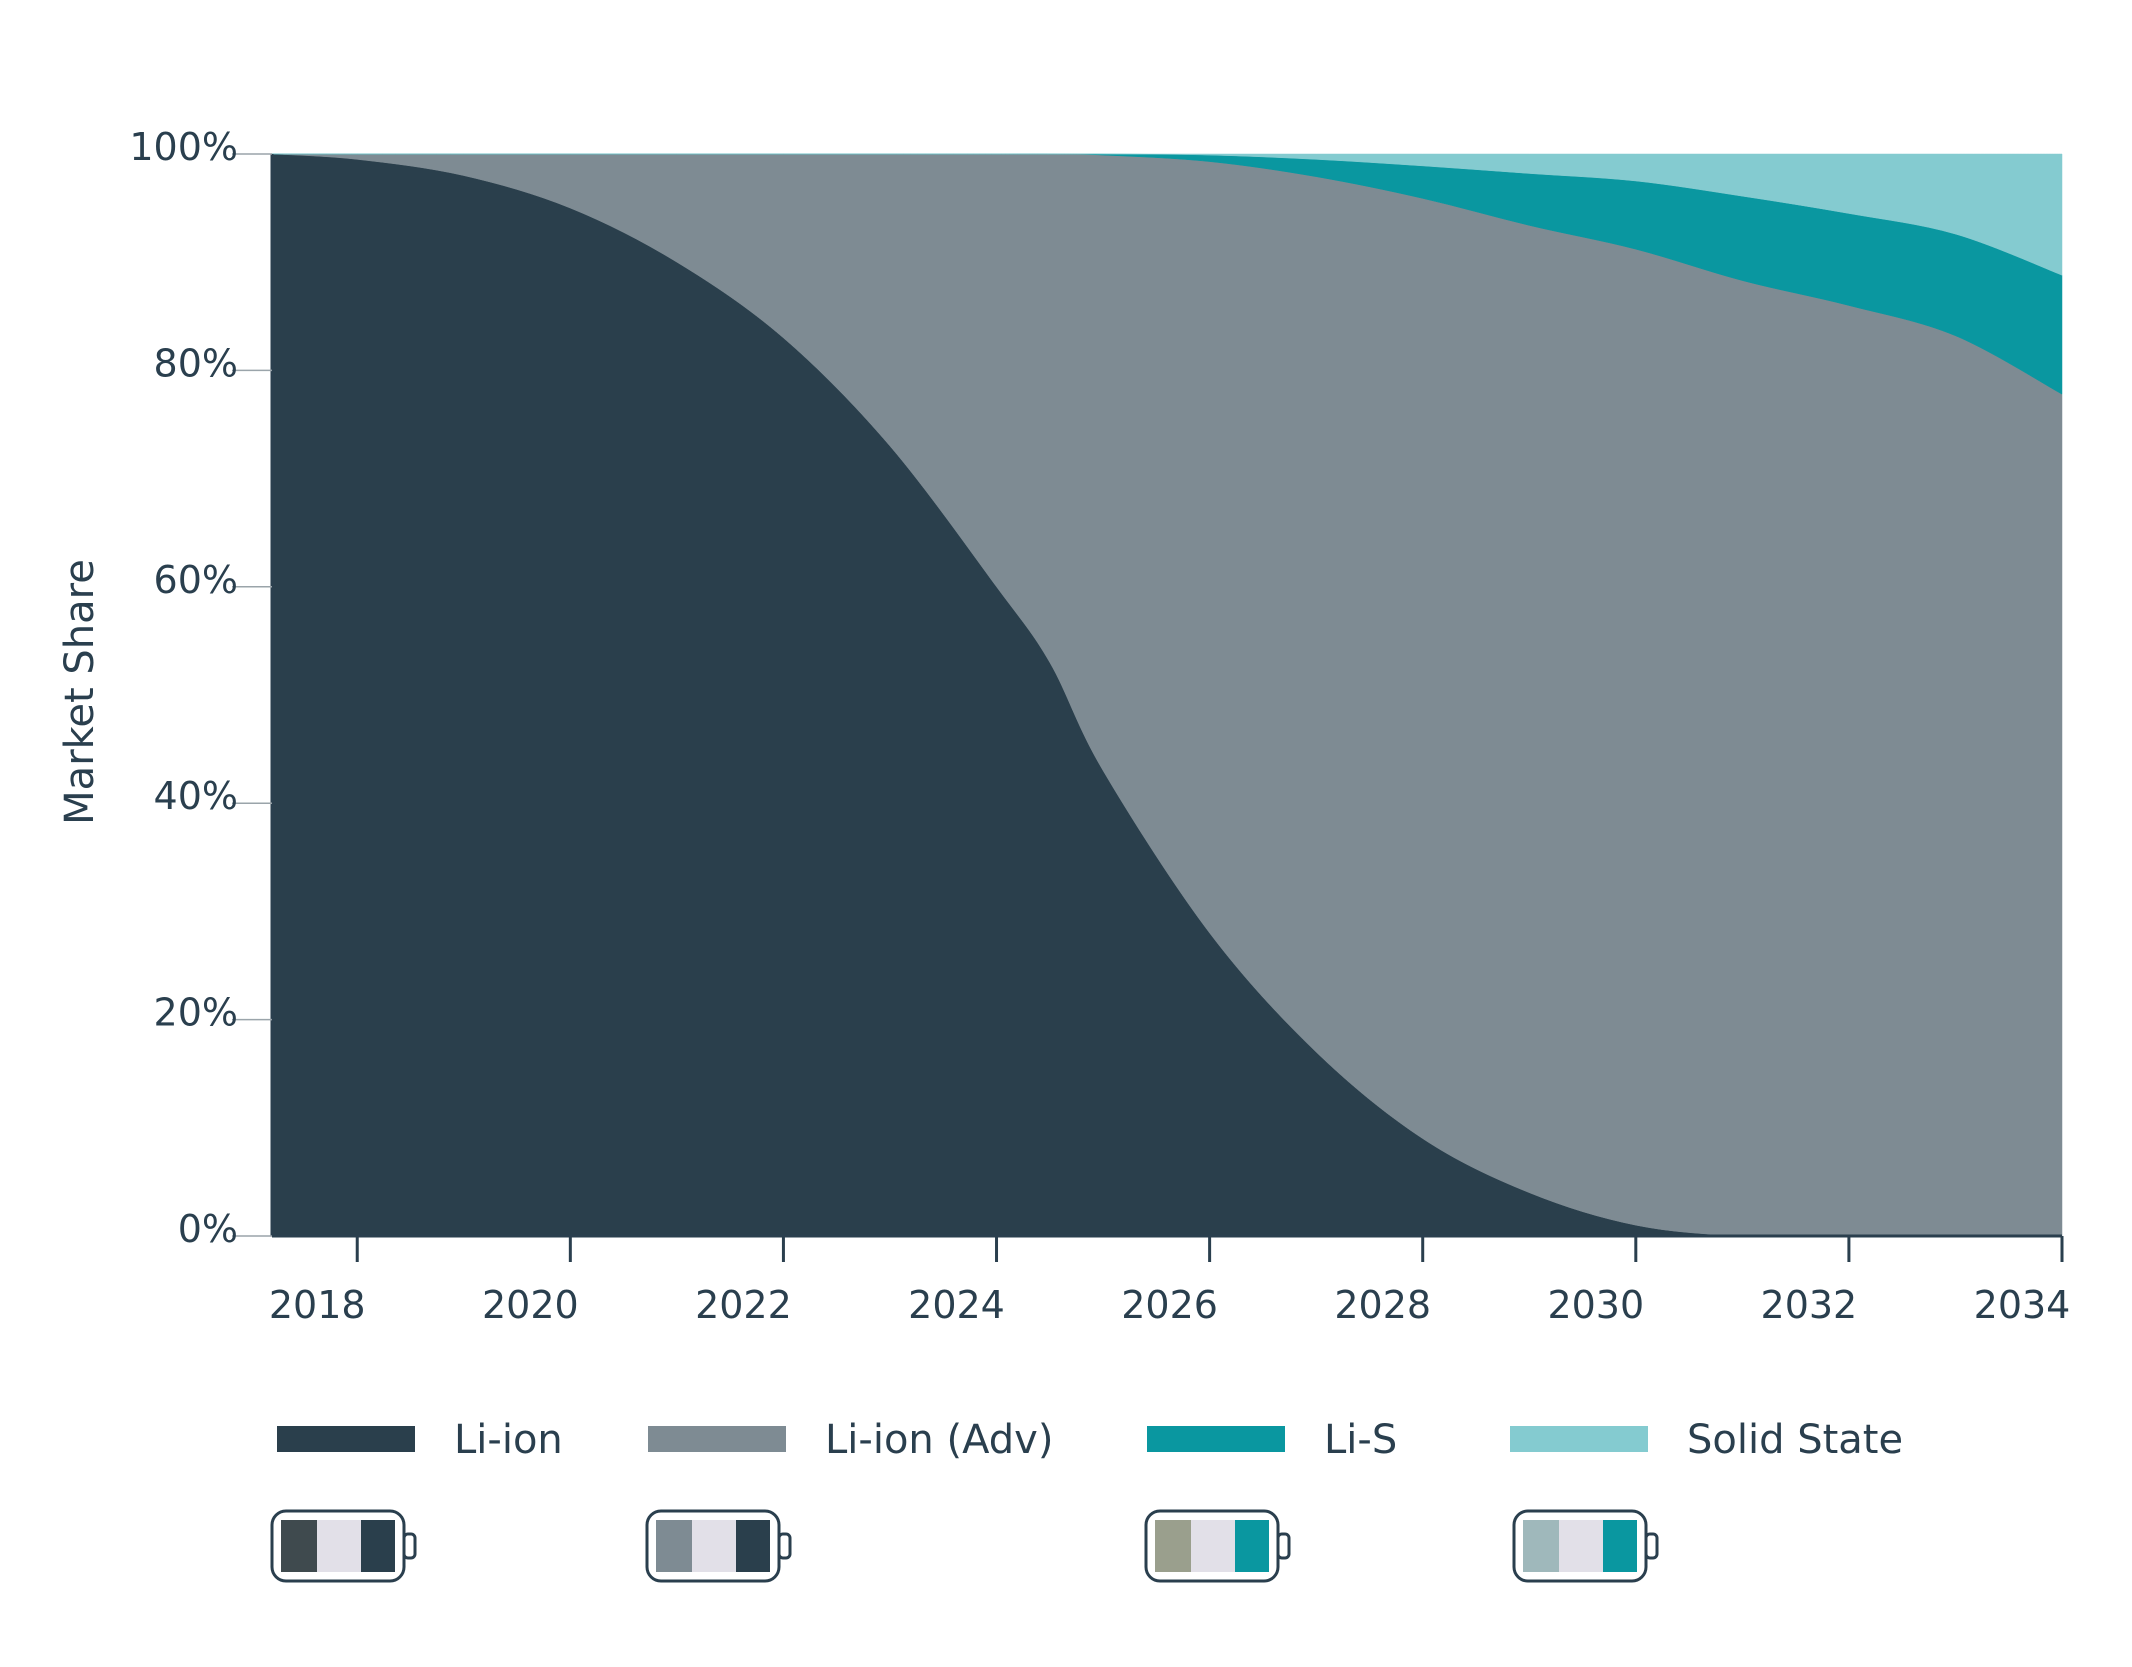 The image size is (2132, 1667). I want to click on x-tick-label: 2020, so click(530, 1305).